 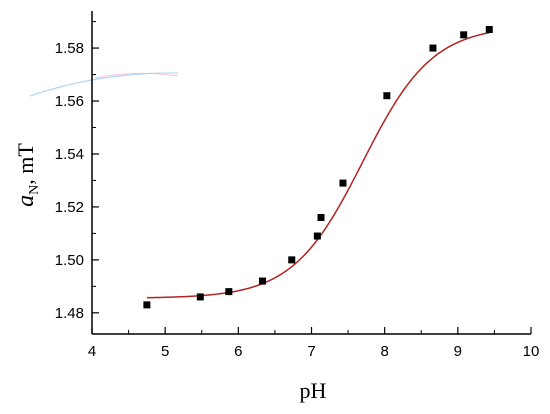 I want to click on y-tick-label-1.50: 1.50, so click(x=69, y=260).